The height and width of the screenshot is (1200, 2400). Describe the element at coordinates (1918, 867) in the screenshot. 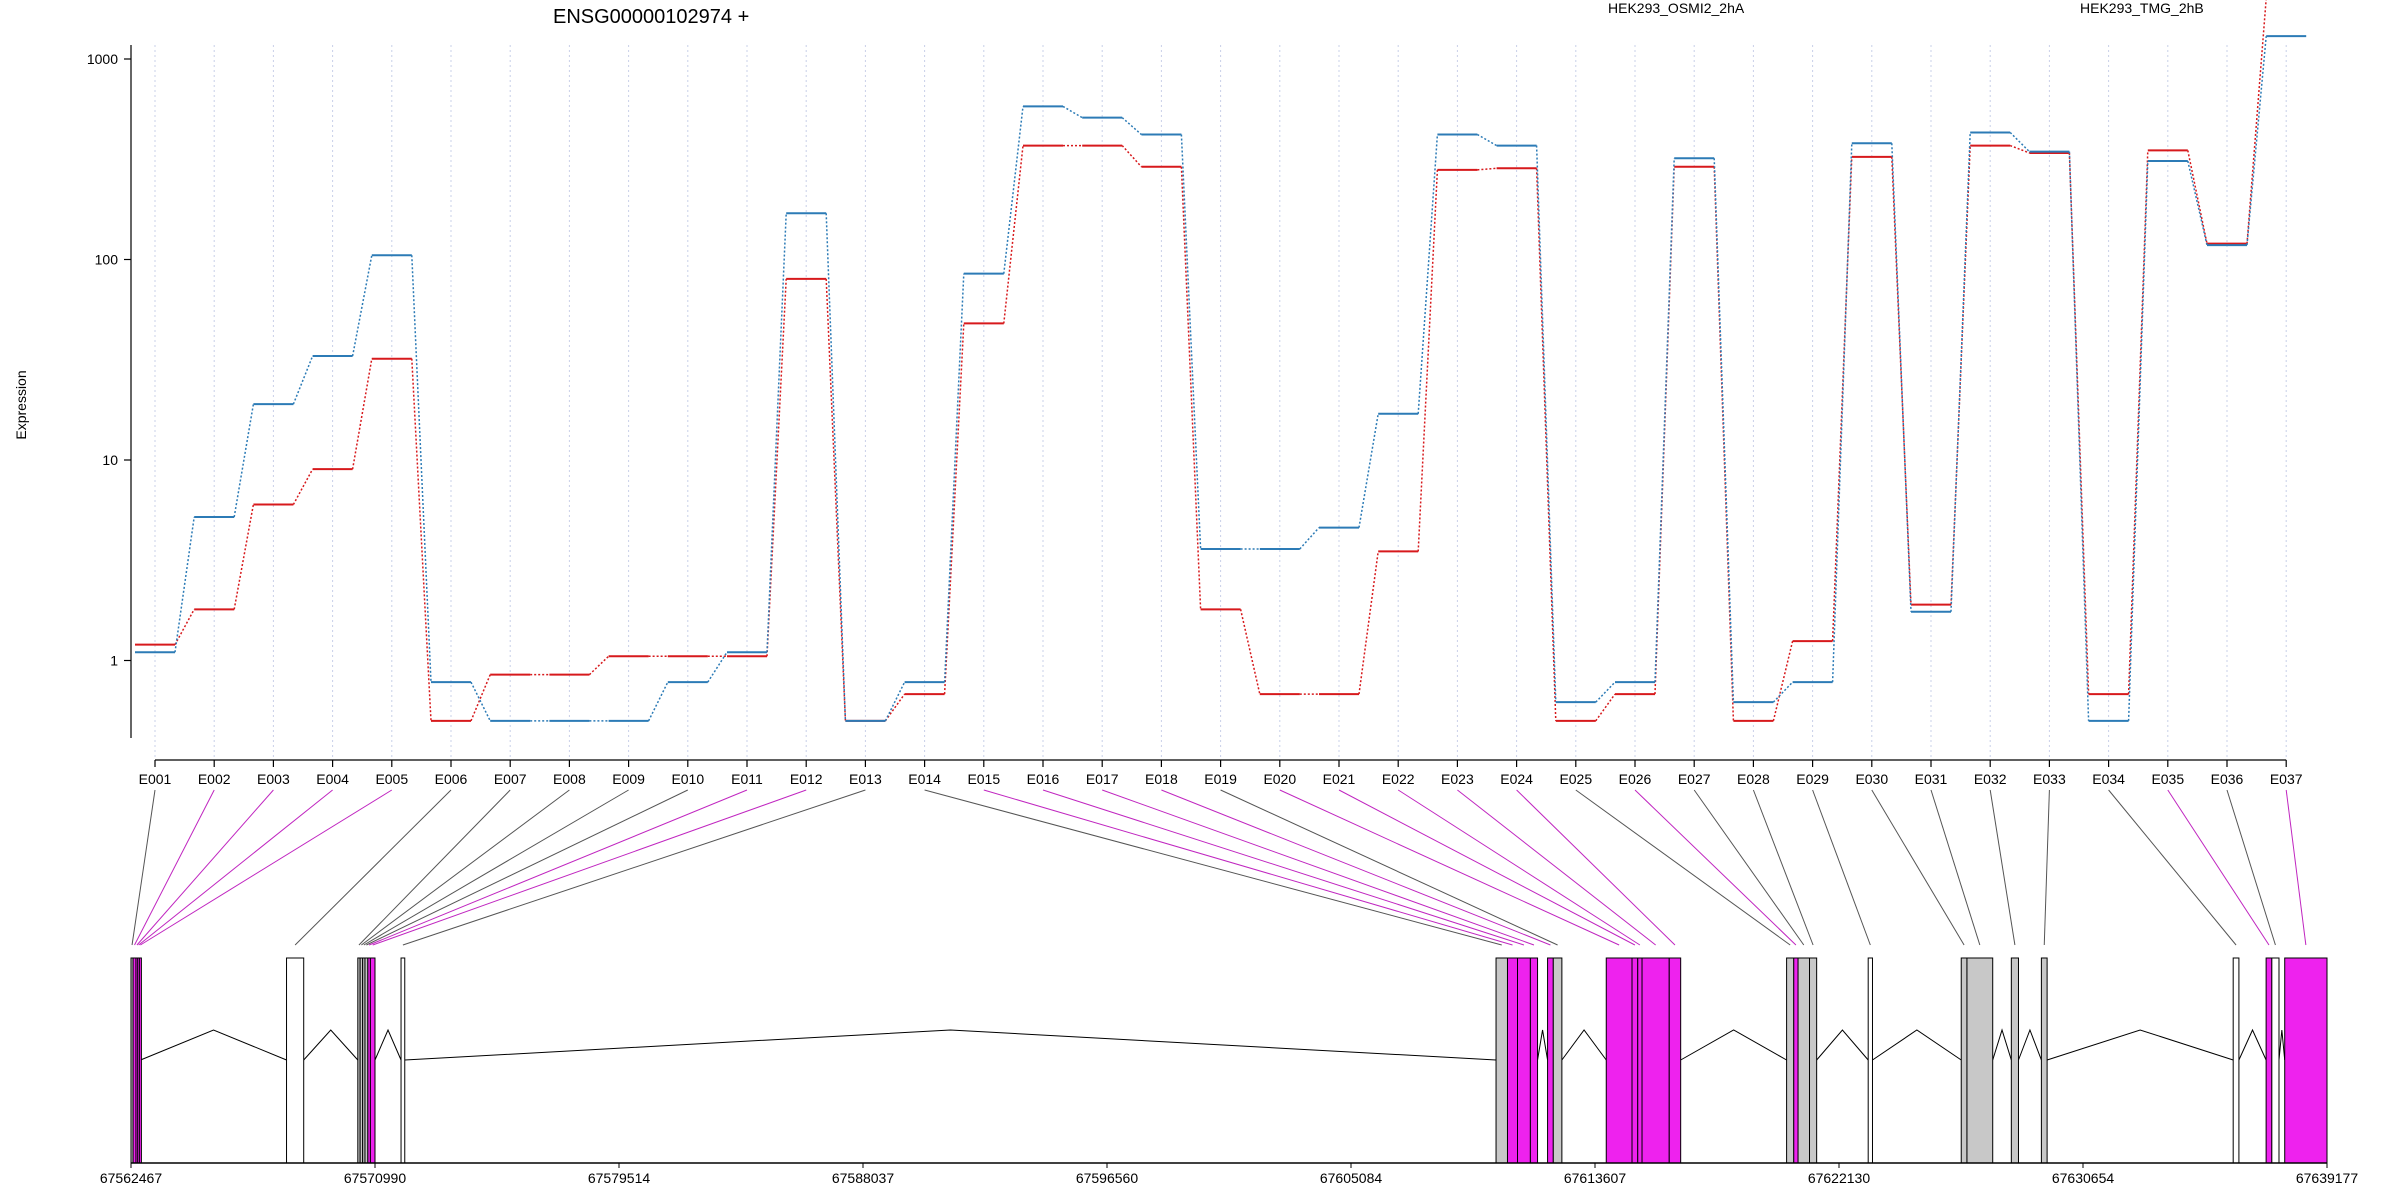

I see `mapping-line-E030` at that location.